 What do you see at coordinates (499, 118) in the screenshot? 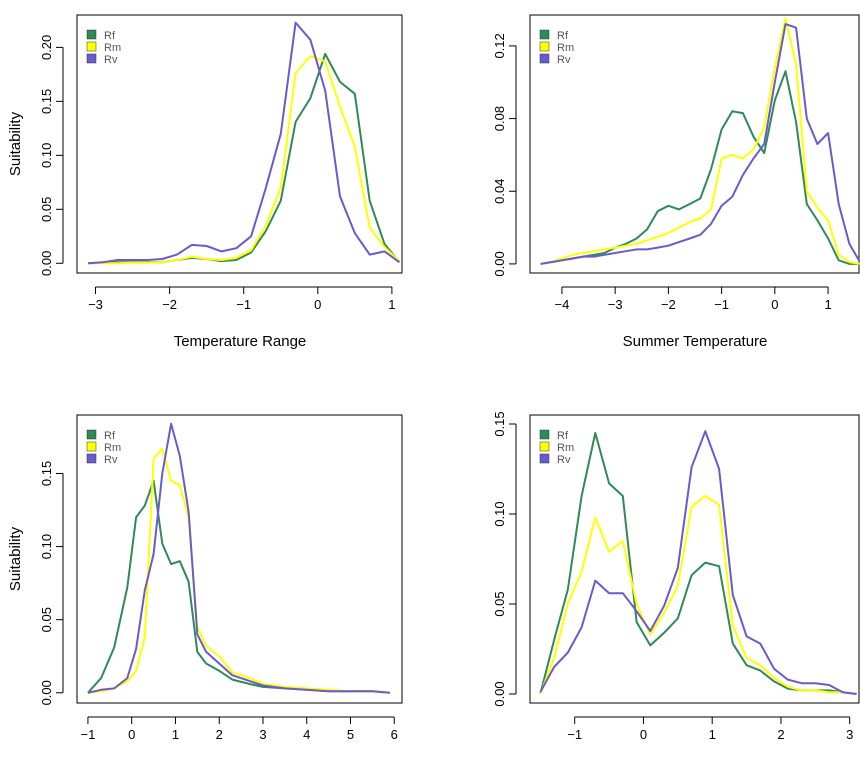
I see `y-tick-label: 0.08` at bounding box center [499, 118].